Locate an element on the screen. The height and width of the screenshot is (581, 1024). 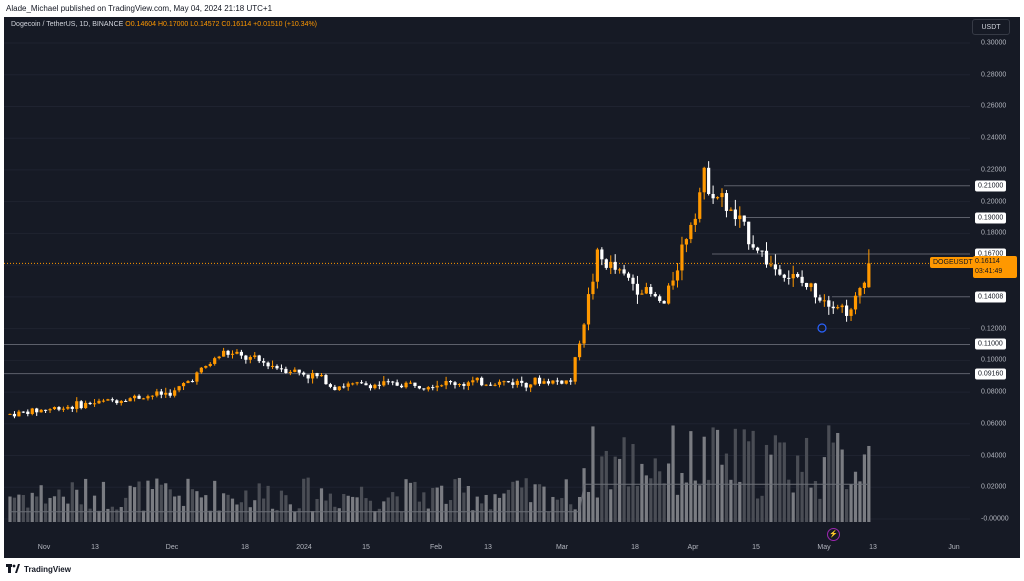
price-tick-label: 0.08000 is located at coordinates (994, 392).